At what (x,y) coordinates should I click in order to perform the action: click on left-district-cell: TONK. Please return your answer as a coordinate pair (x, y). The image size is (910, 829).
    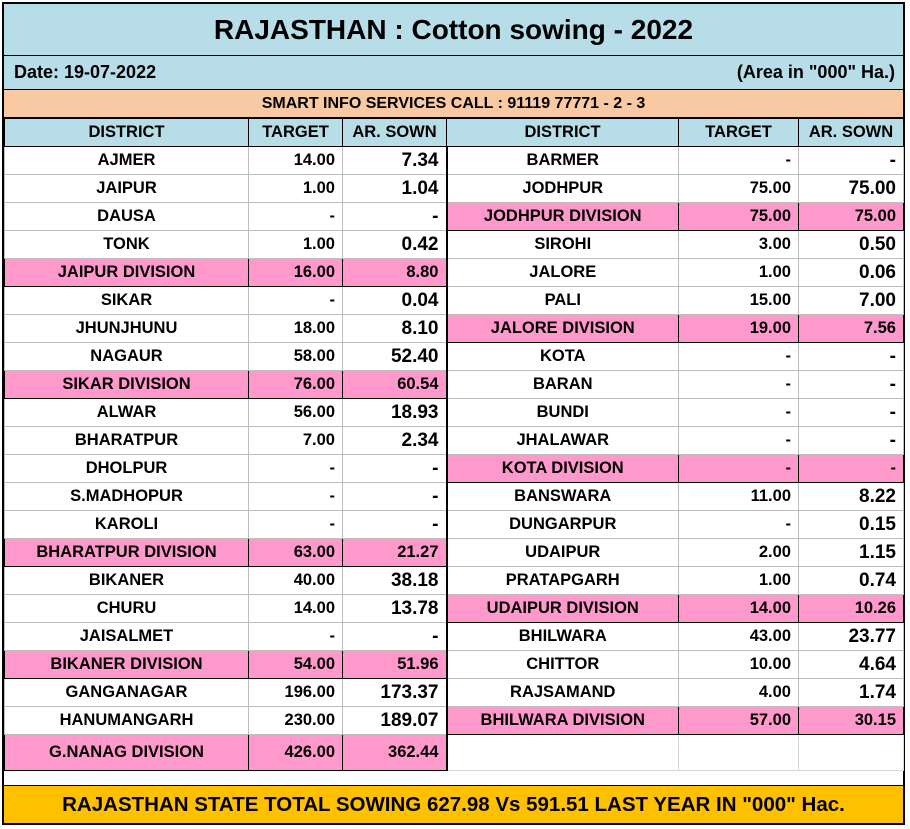
    Looking at the image, I should click on (126, 244).